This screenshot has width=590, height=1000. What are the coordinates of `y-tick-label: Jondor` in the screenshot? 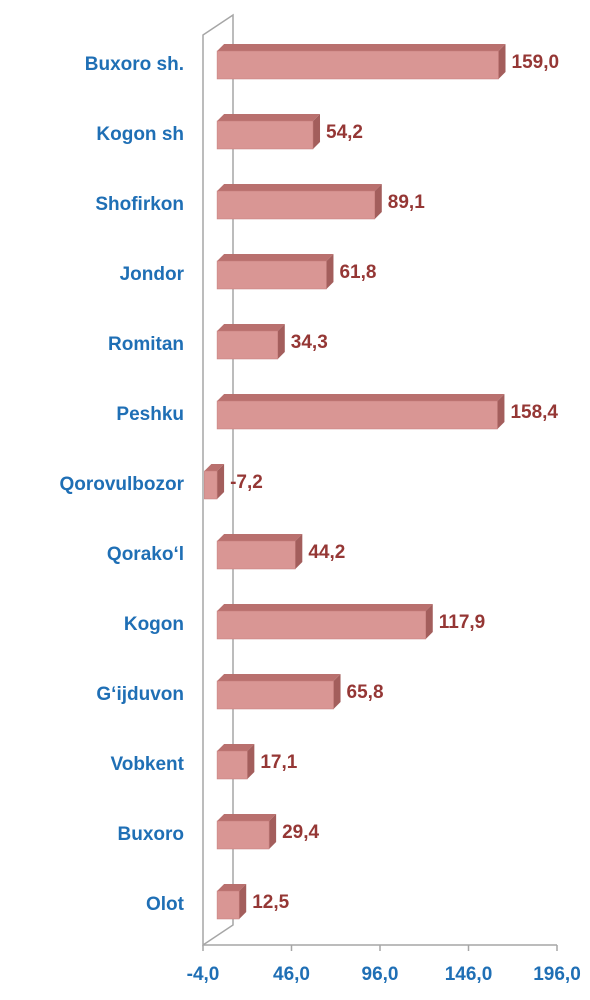 It's located at (152, 274).